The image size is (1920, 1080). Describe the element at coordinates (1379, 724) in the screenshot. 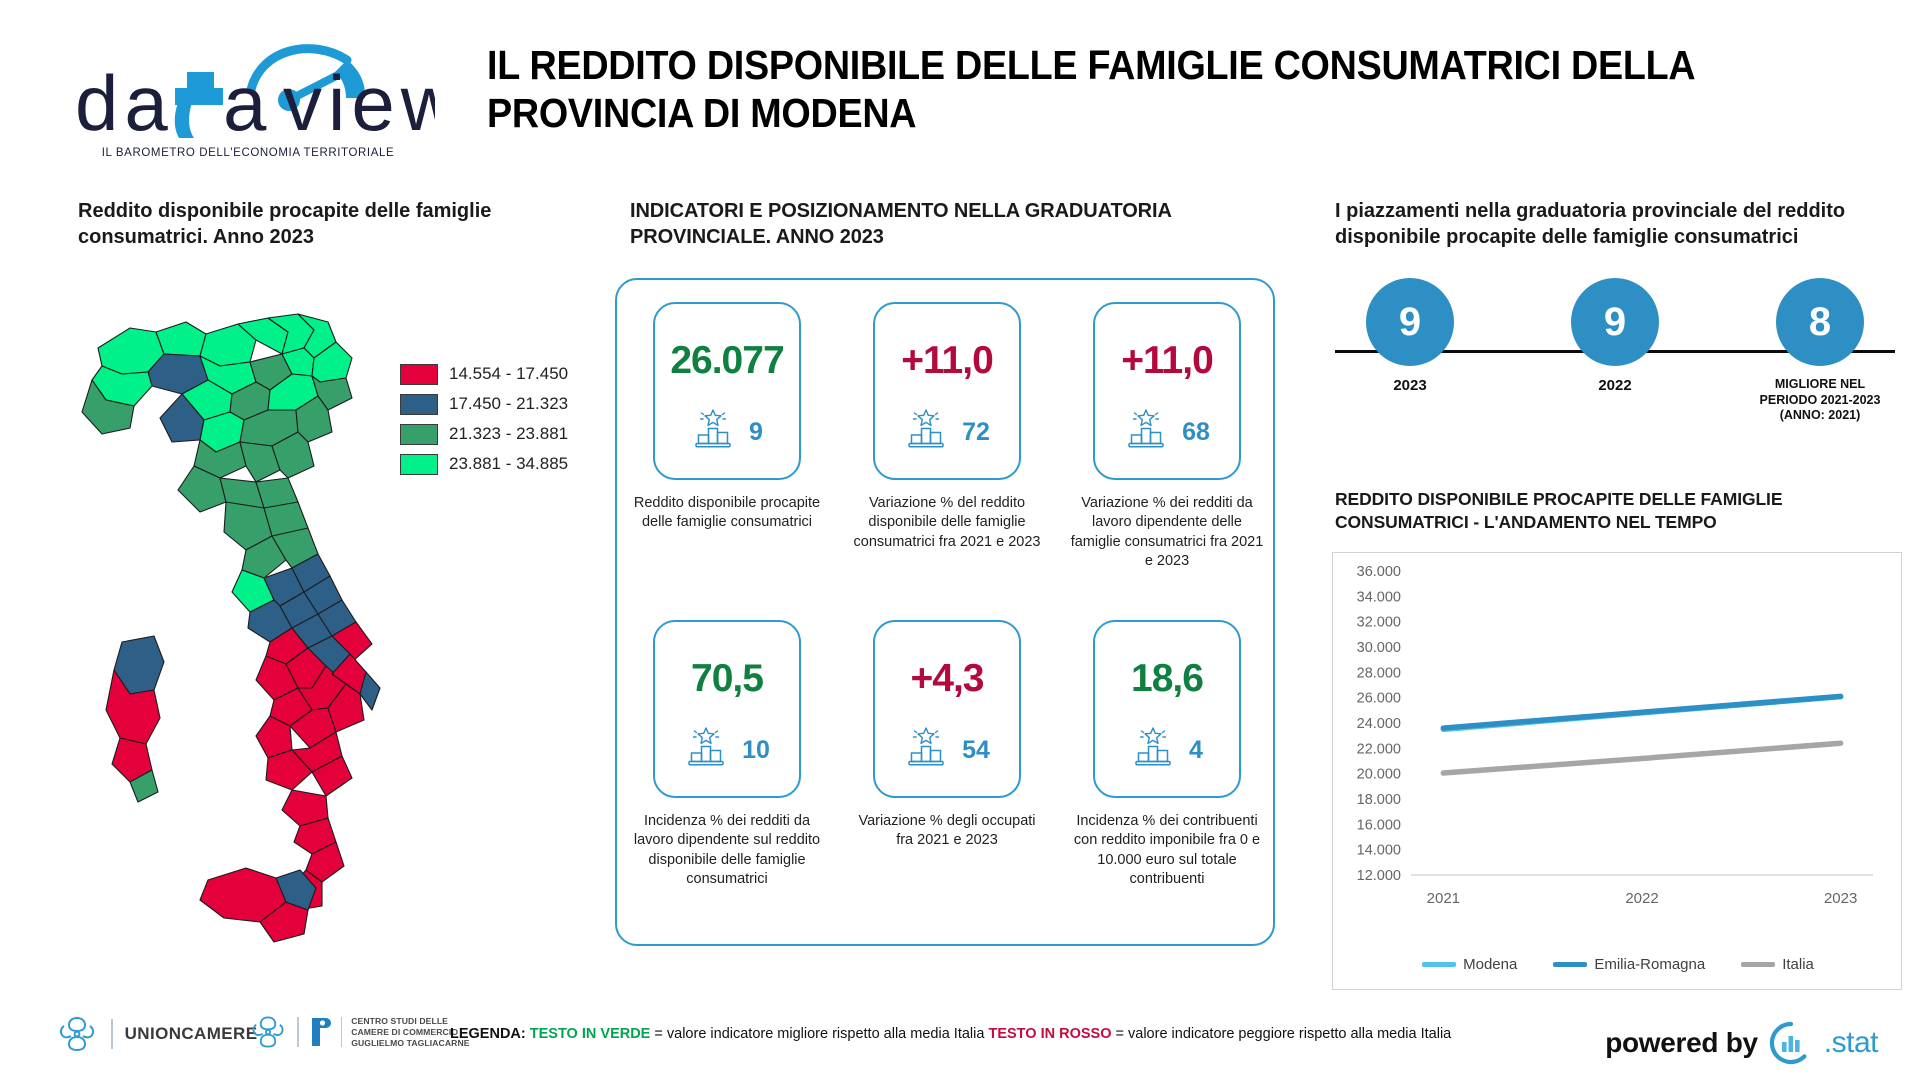

I see `svg-text: 24.000` at that location.